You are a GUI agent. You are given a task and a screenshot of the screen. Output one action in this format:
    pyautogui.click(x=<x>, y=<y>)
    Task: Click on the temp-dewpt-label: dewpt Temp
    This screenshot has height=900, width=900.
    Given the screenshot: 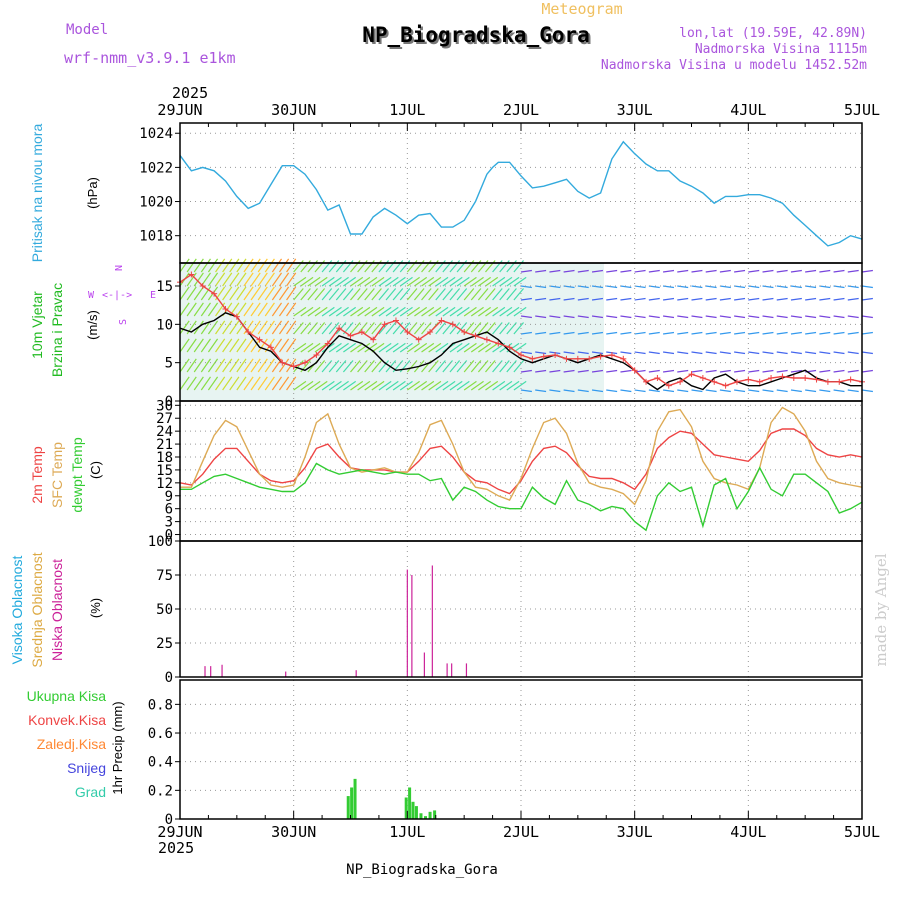 What is the action you would take?
    pyautogui.click(x=77, y=474)
    